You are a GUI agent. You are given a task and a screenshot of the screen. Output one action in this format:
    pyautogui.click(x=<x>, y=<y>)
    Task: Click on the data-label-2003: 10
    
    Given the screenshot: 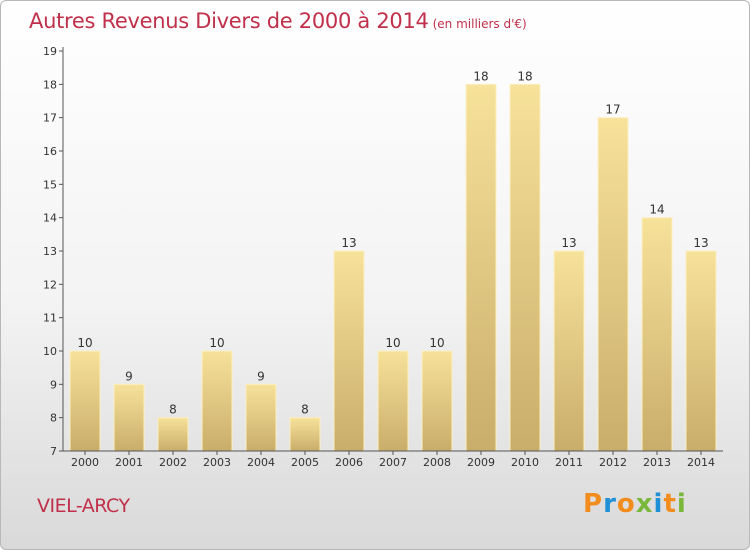 What is the action you would take?
    pyautogui.click(x=216, y=343)
    